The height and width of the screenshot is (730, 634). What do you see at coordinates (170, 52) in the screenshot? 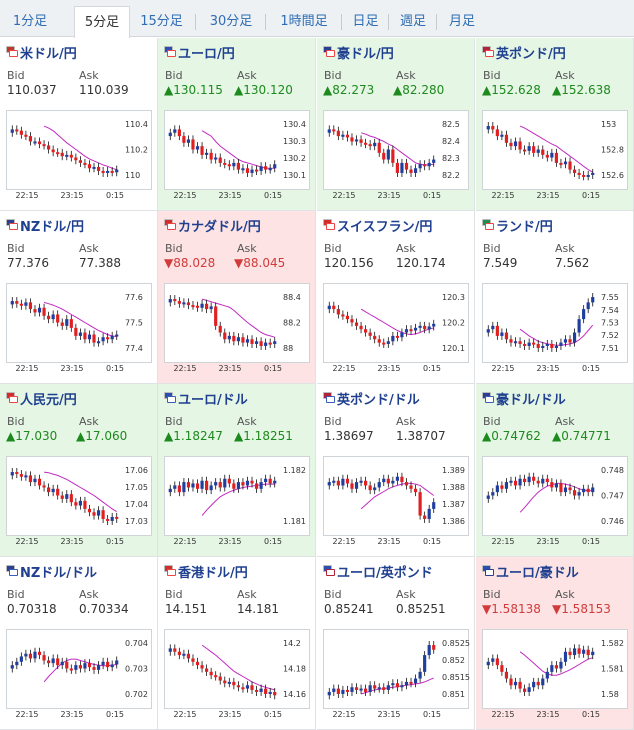
I see `flags-eur-jpy` at bounding box center [170, 52].